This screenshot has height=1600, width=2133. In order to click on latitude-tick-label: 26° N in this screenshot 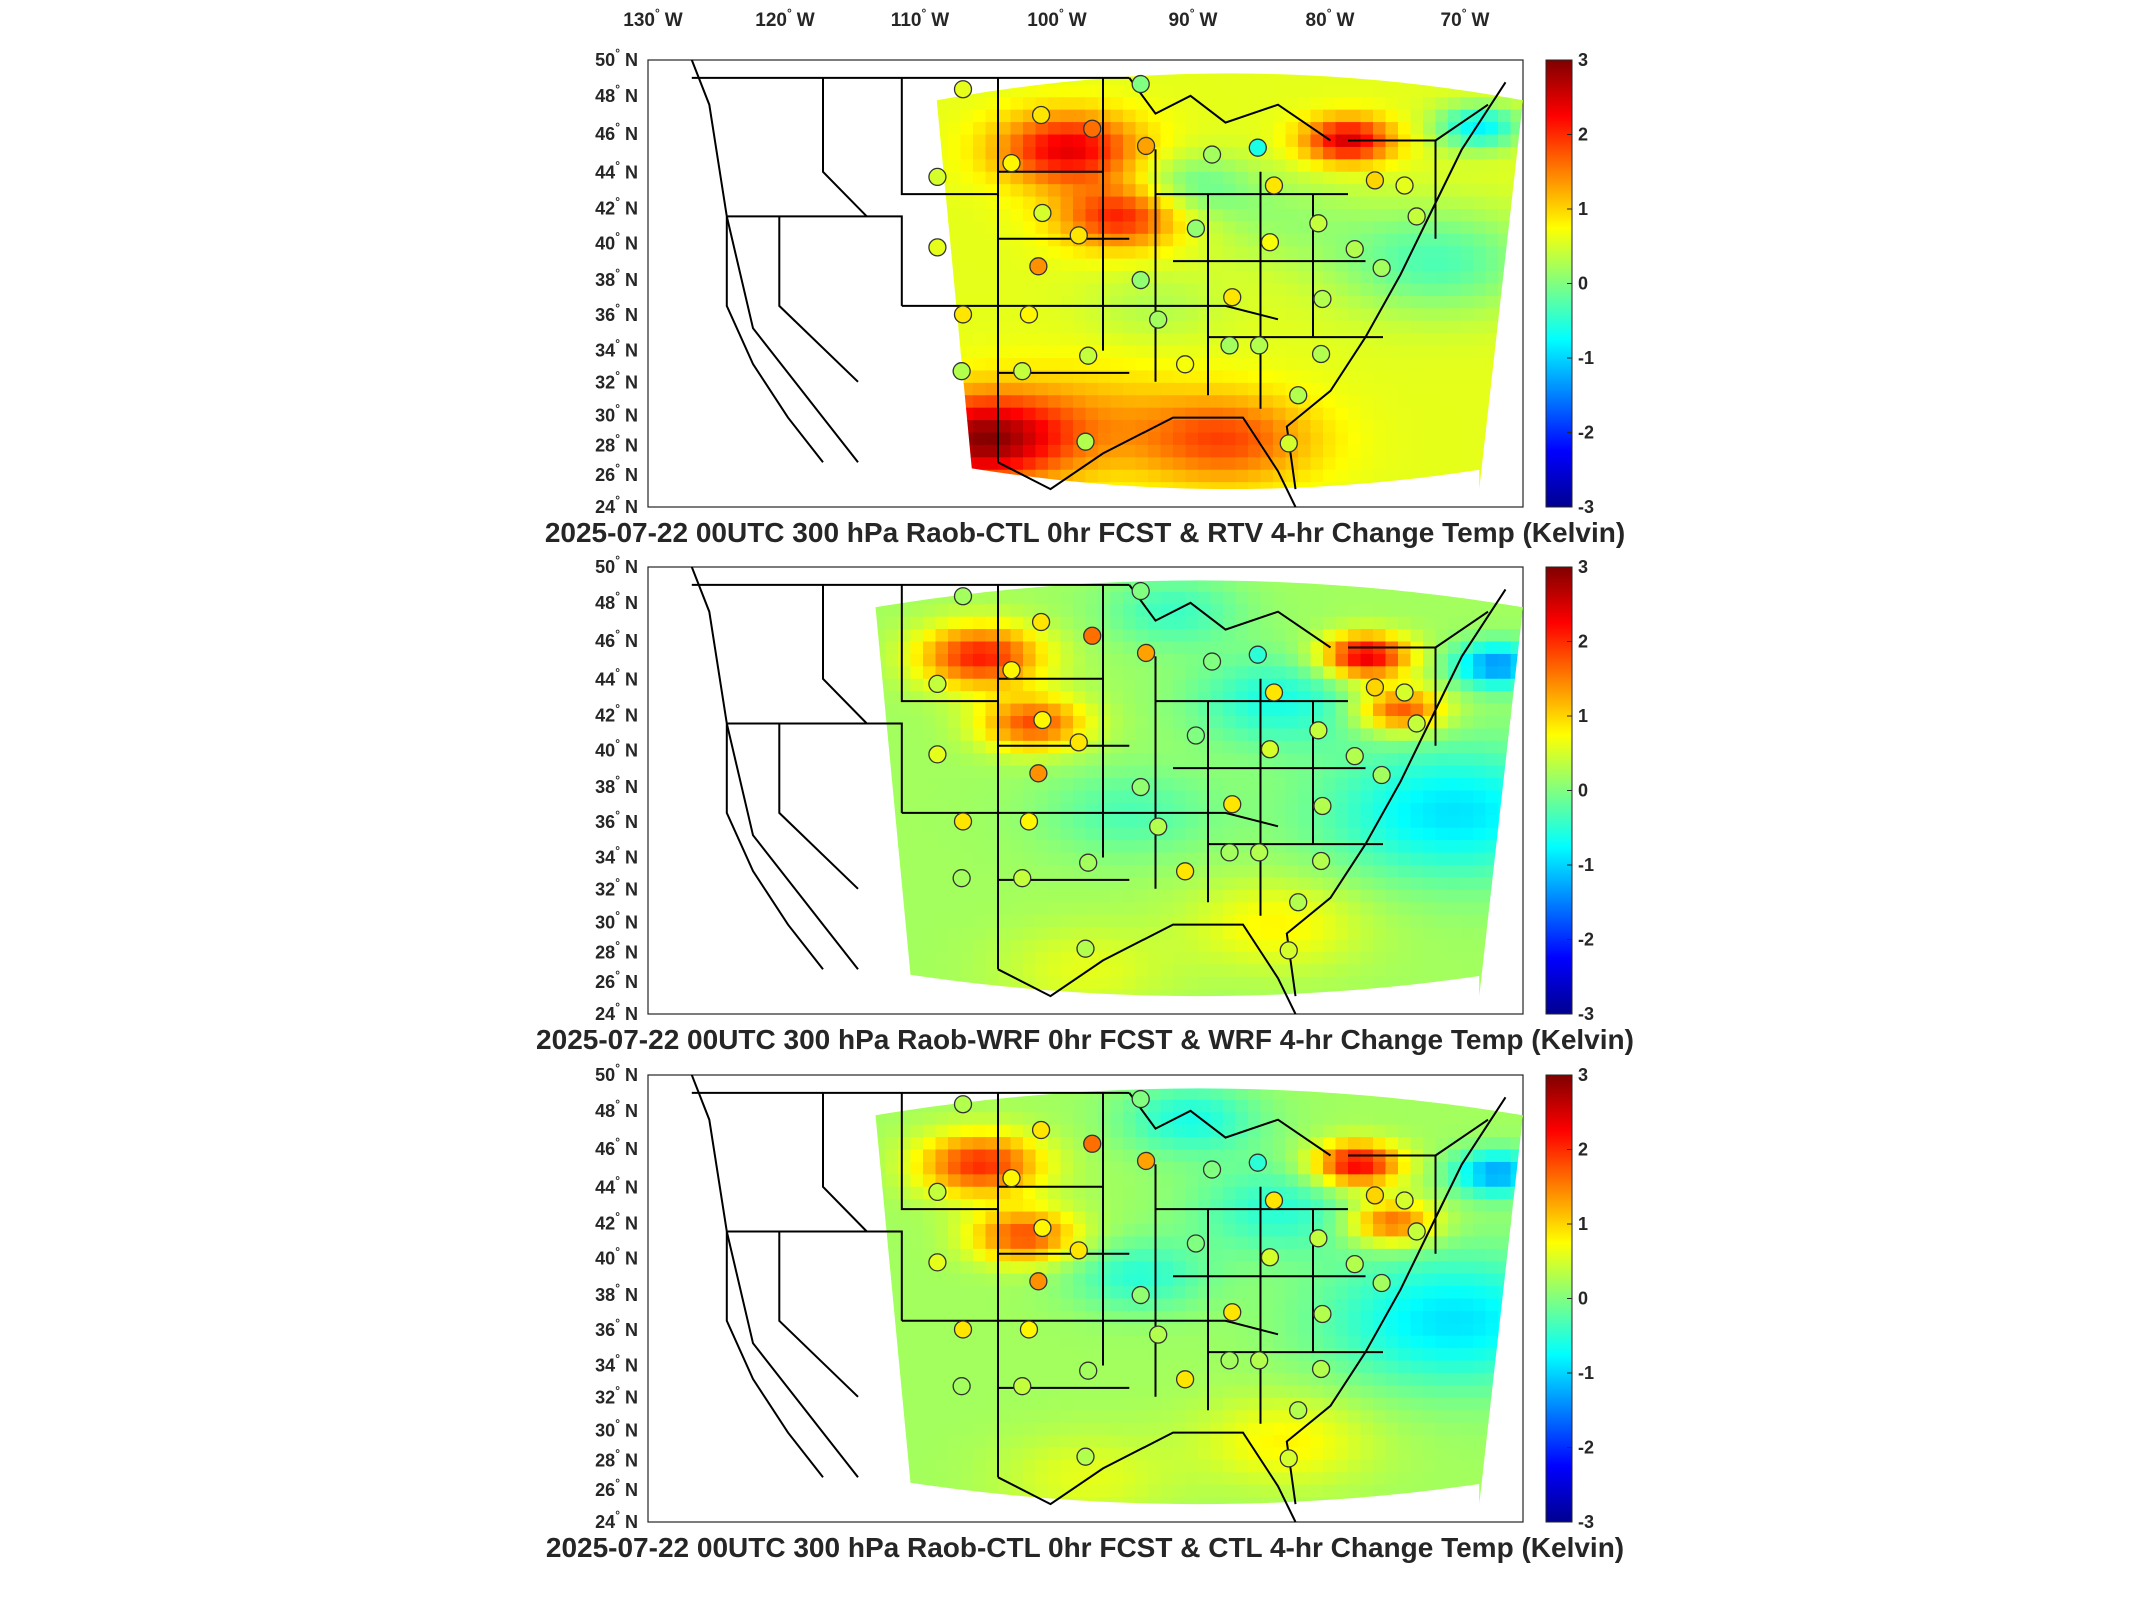, I will do `click(616, 980)`.